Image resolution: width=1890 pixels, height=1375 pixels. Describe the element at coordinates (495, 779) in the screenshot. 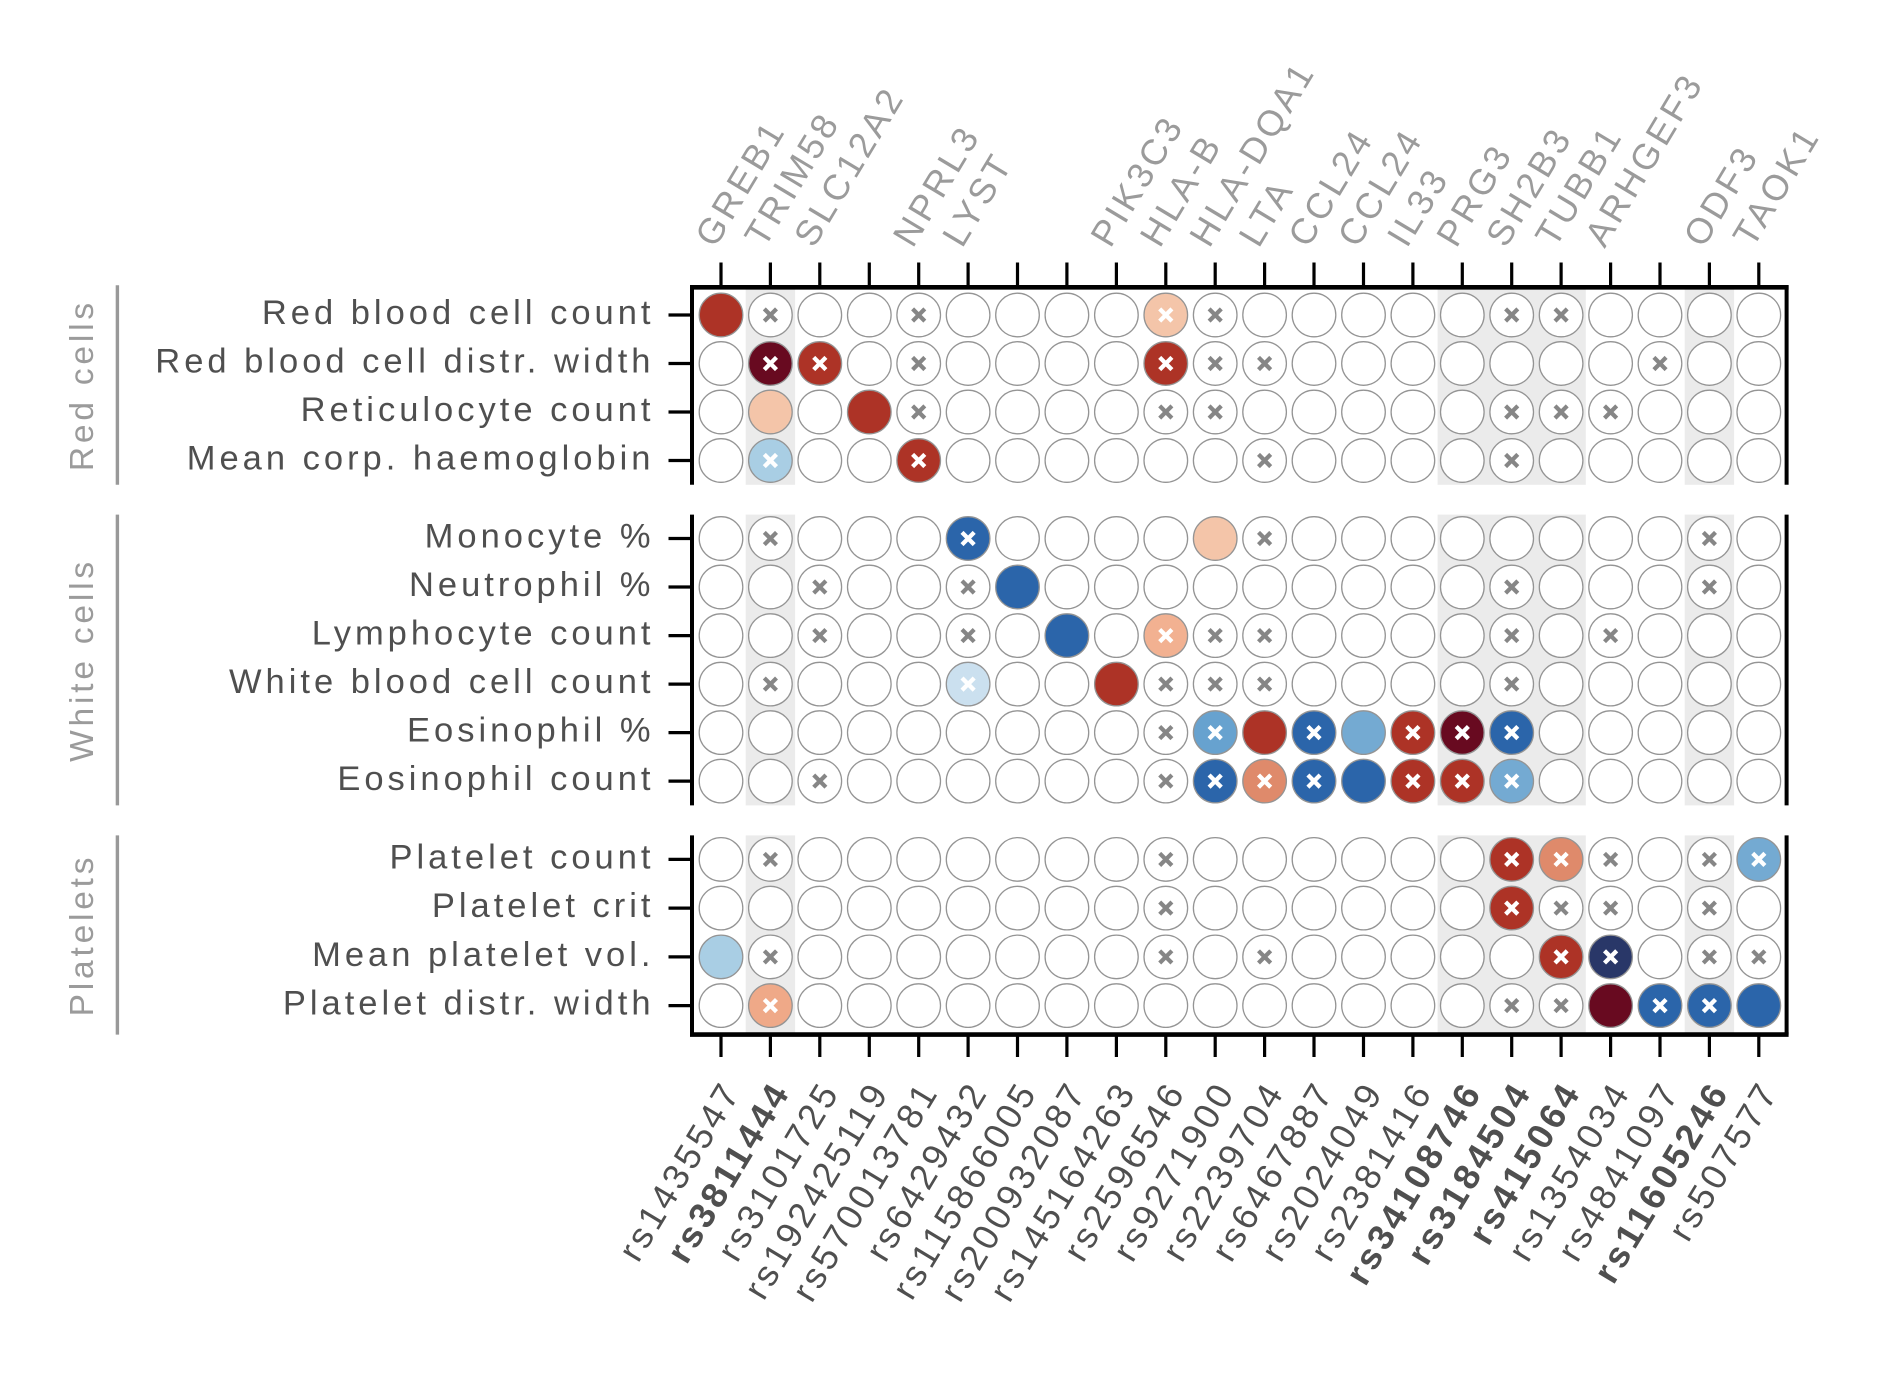

I see `svg-text: Eosinophil count` at that location.